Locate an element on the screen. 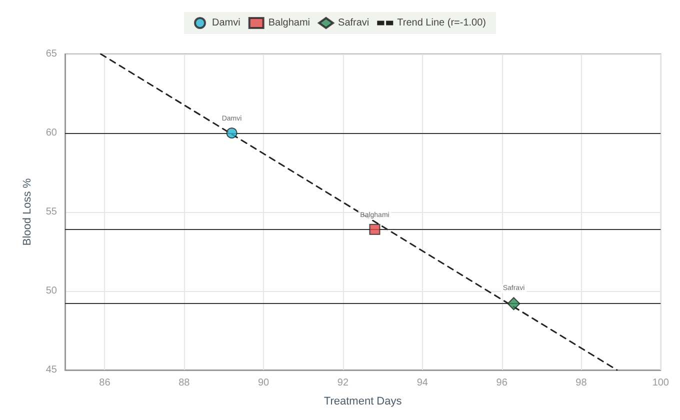 The image size is (680, 420). x-tick-label: 98 is located at coordinates (582, 383).